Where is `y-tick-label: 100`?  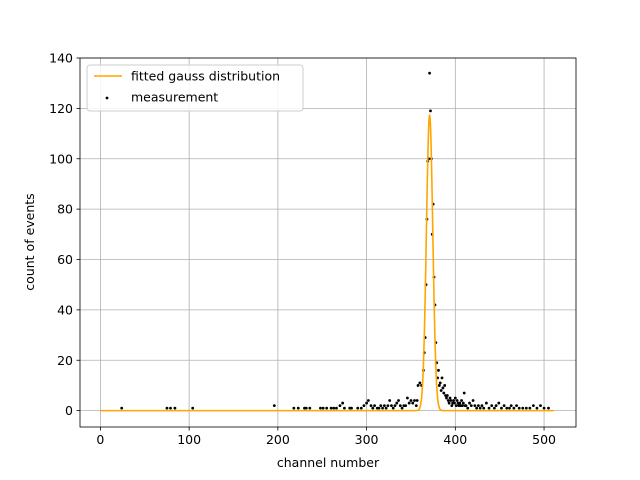
y-tick-label: 100 is located at coordinates (61, 158).